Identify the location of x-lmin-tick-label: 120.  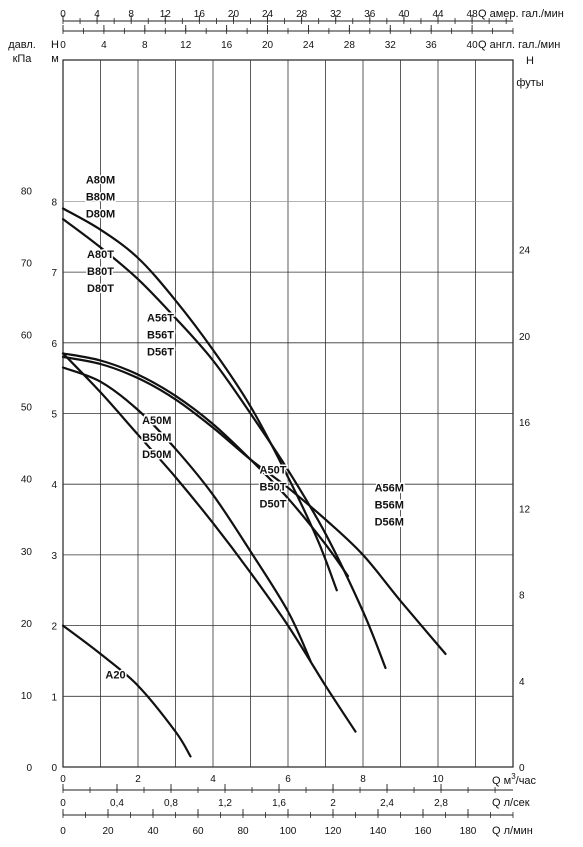
(333, 831).